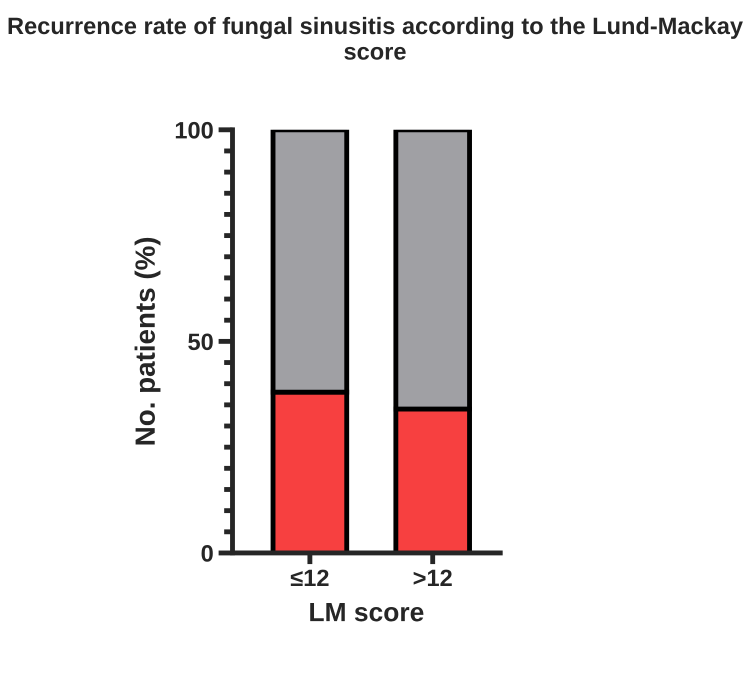 The width and height of the screenshot is (750, 676). What do you see at coordinates (147, 341) in the screenshot?
I see `y-axis-title: No. patients (%)` at bounding box center [147, 341].